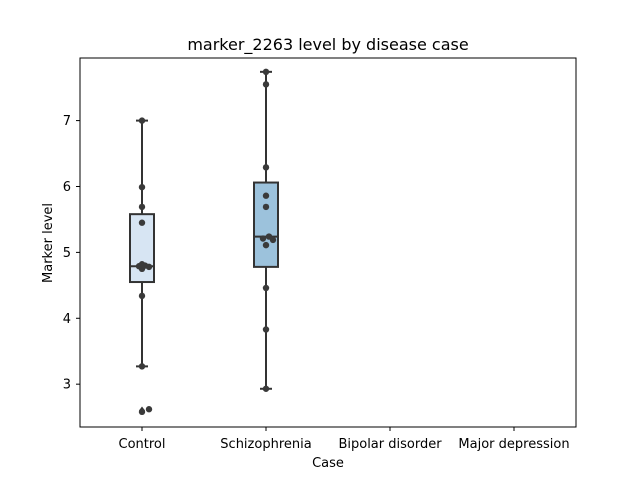 Image resolution: width=640 pixels, height=480 pixels. What do you see at coordinates (327, 45) in the screenshot?
I see `chart-title: marker_2263 level by disease case` at bounding box center [327, 45].